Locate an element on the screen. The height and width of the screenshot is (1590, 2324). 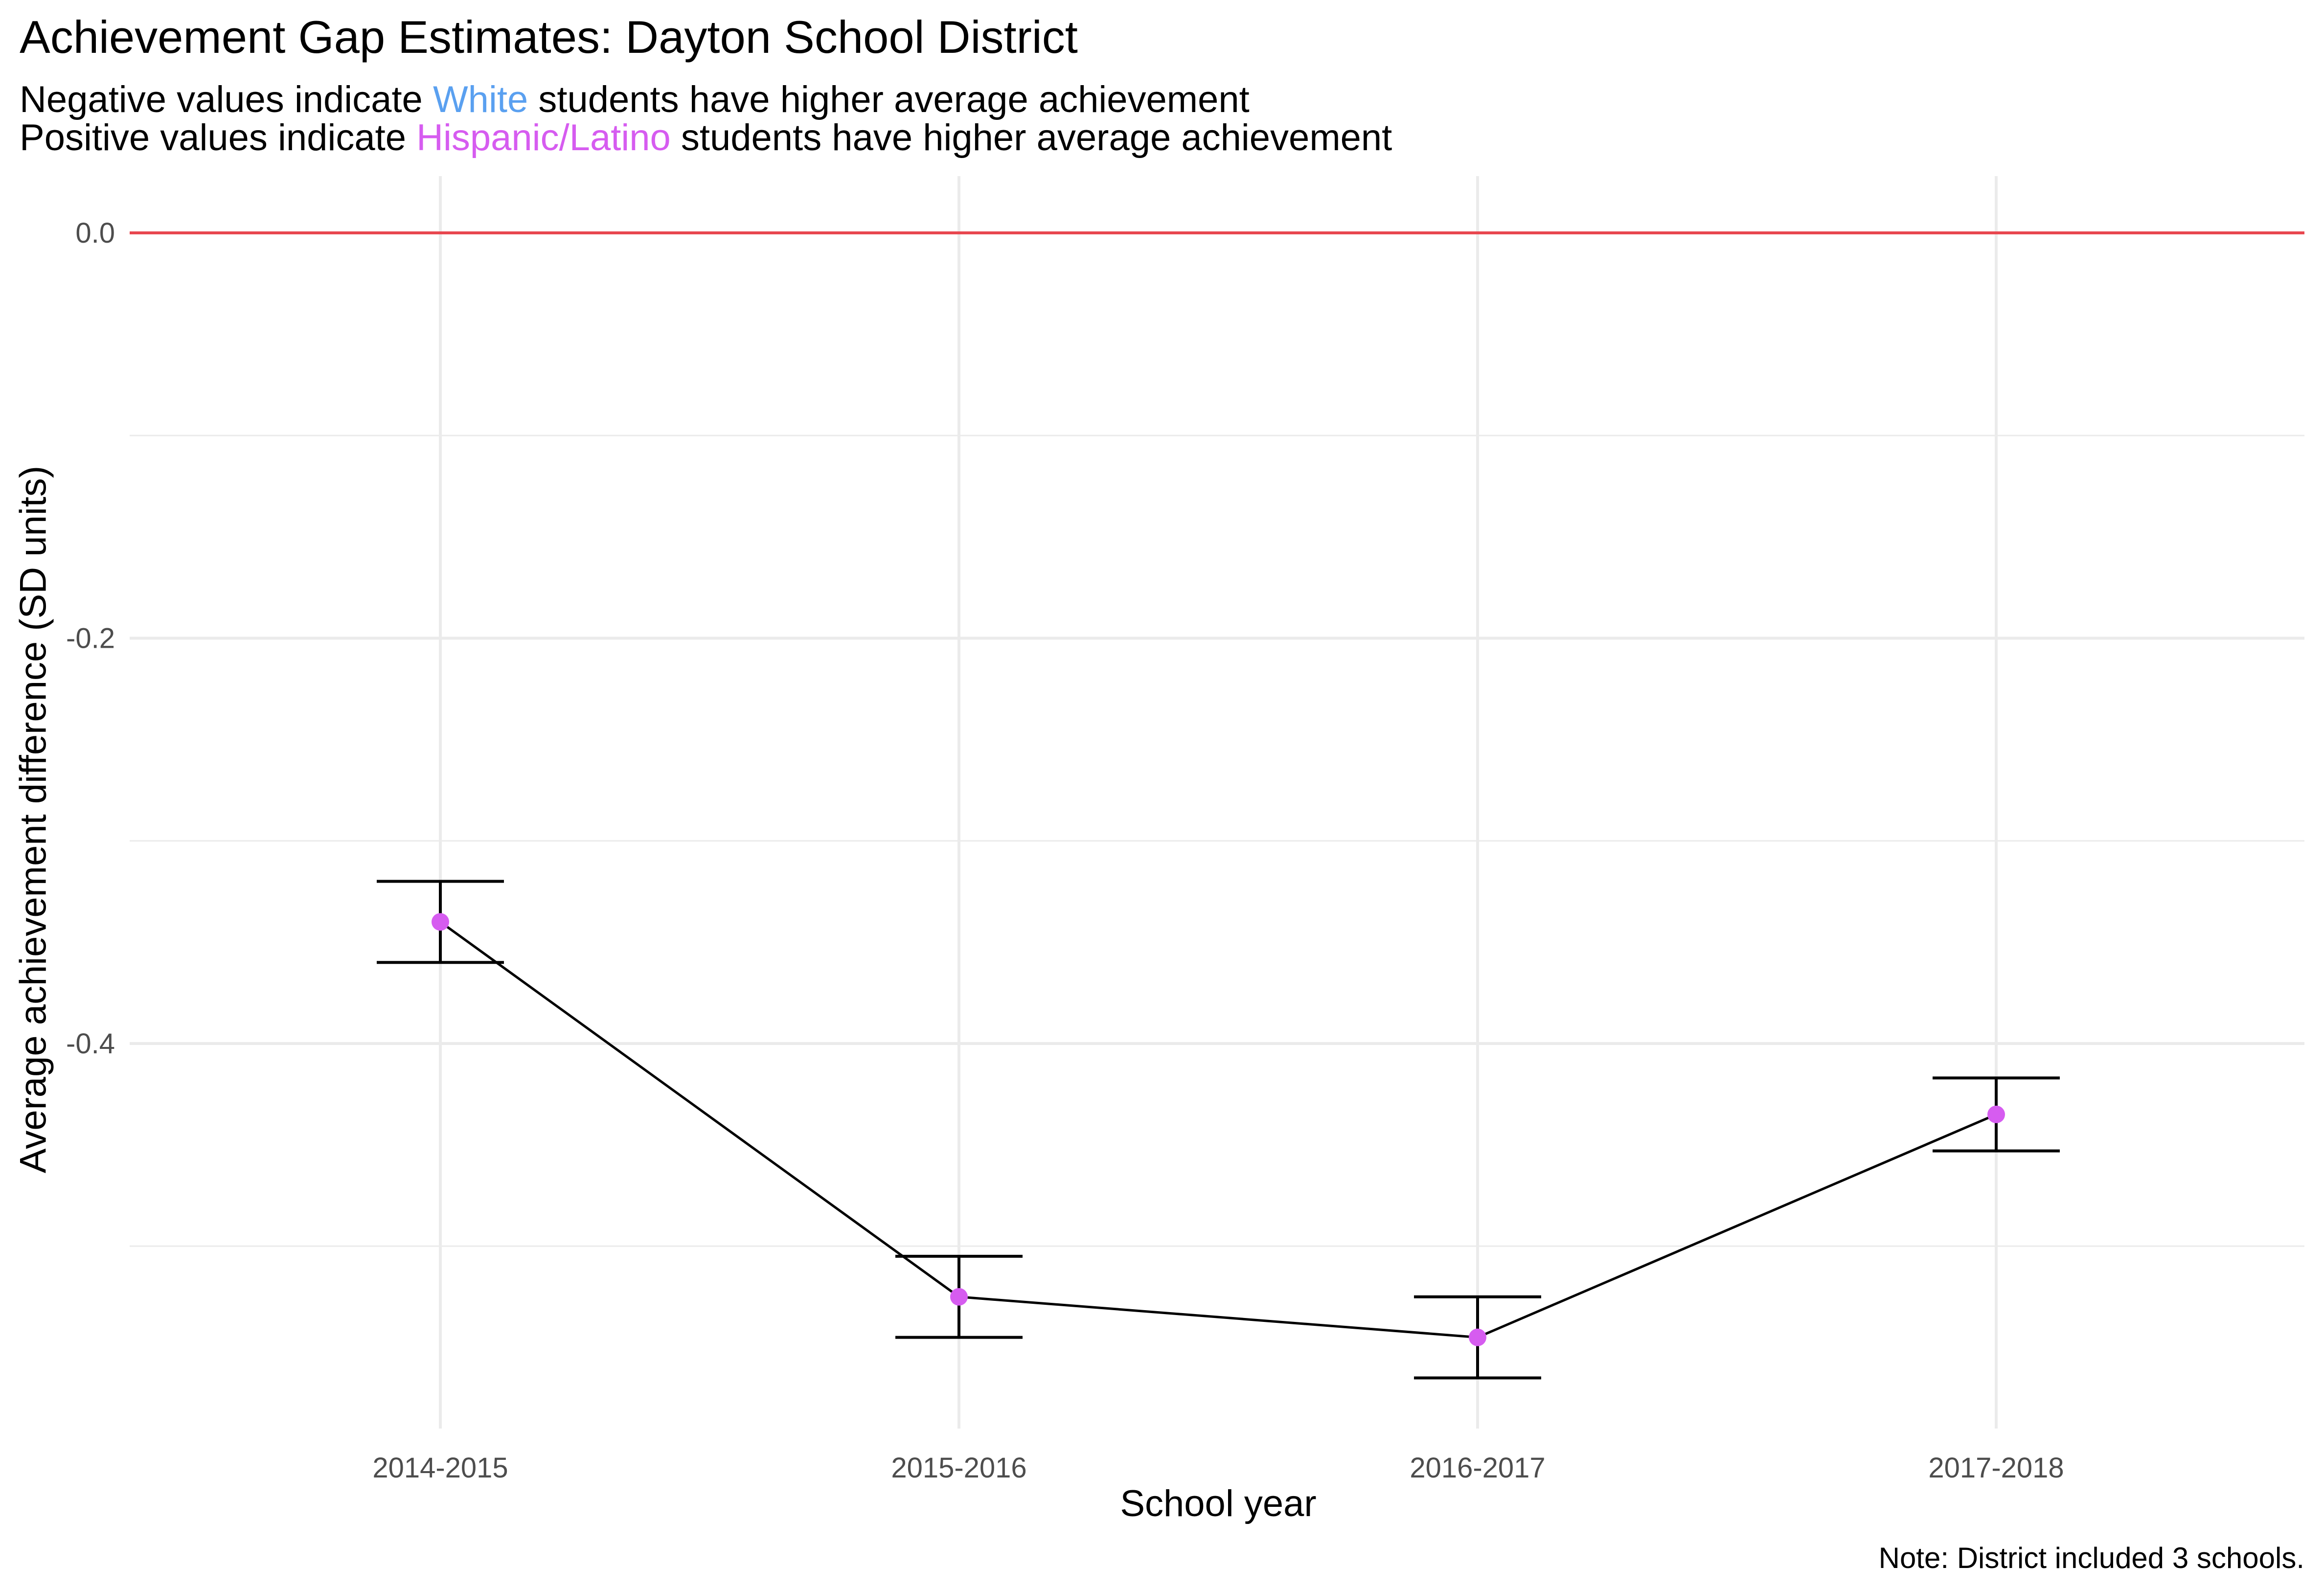
x-tick-label: 2017-2018 is located at coordinates (1996, 1468).